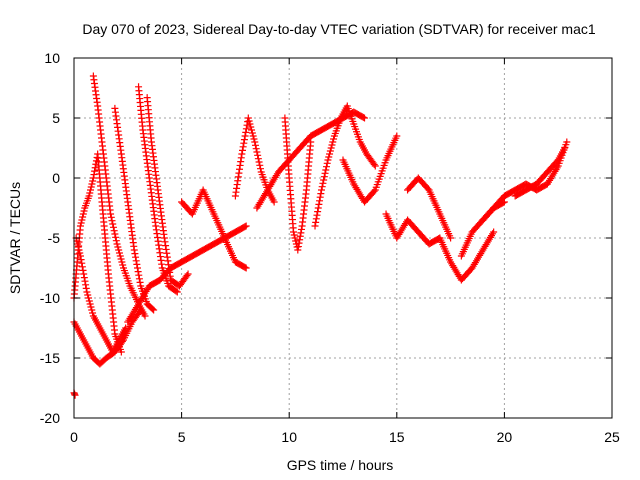 The image size is (640, 480). What do you see at coordinates (15, 238) in the screenshot?
I see `y-axis-label: SDTVAR / TECUs` at bounding box center [15, 238].